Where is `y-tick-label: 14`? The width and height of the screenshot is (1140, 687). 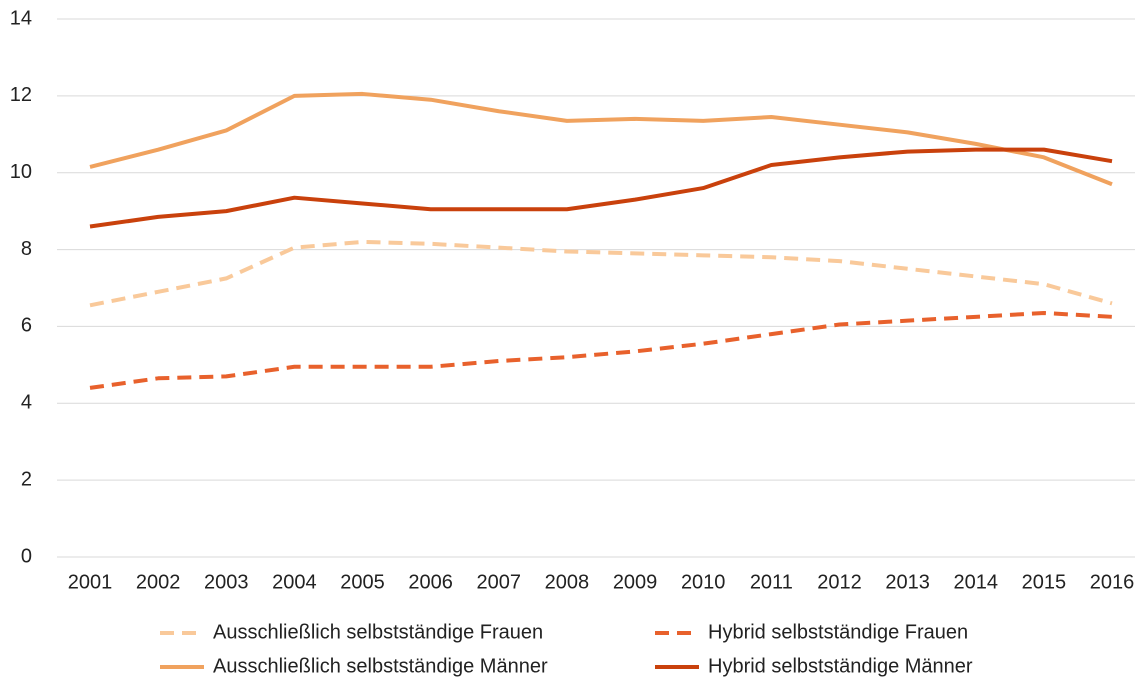
y-tick-label: 14 is located at coordinates (21, 18).